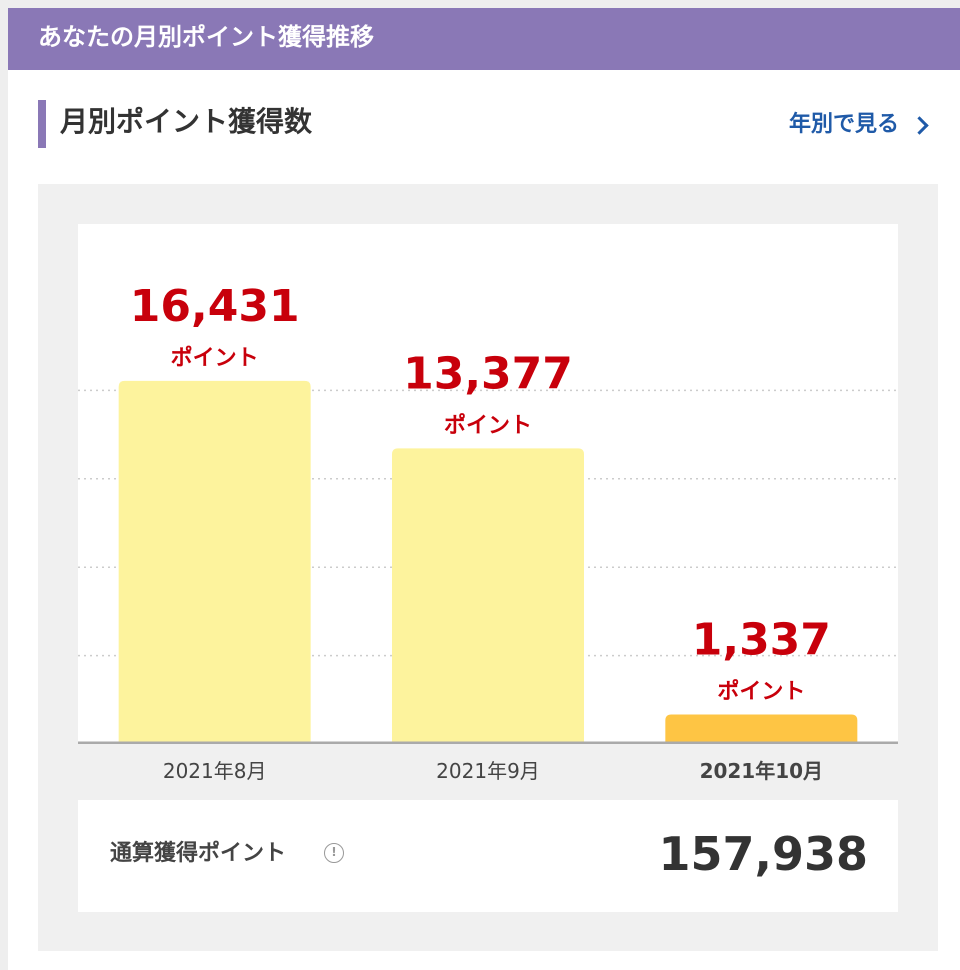 This screenshot has height=970, width=960. I want to click on chart-value-label: 13,377, so click(488, 373).